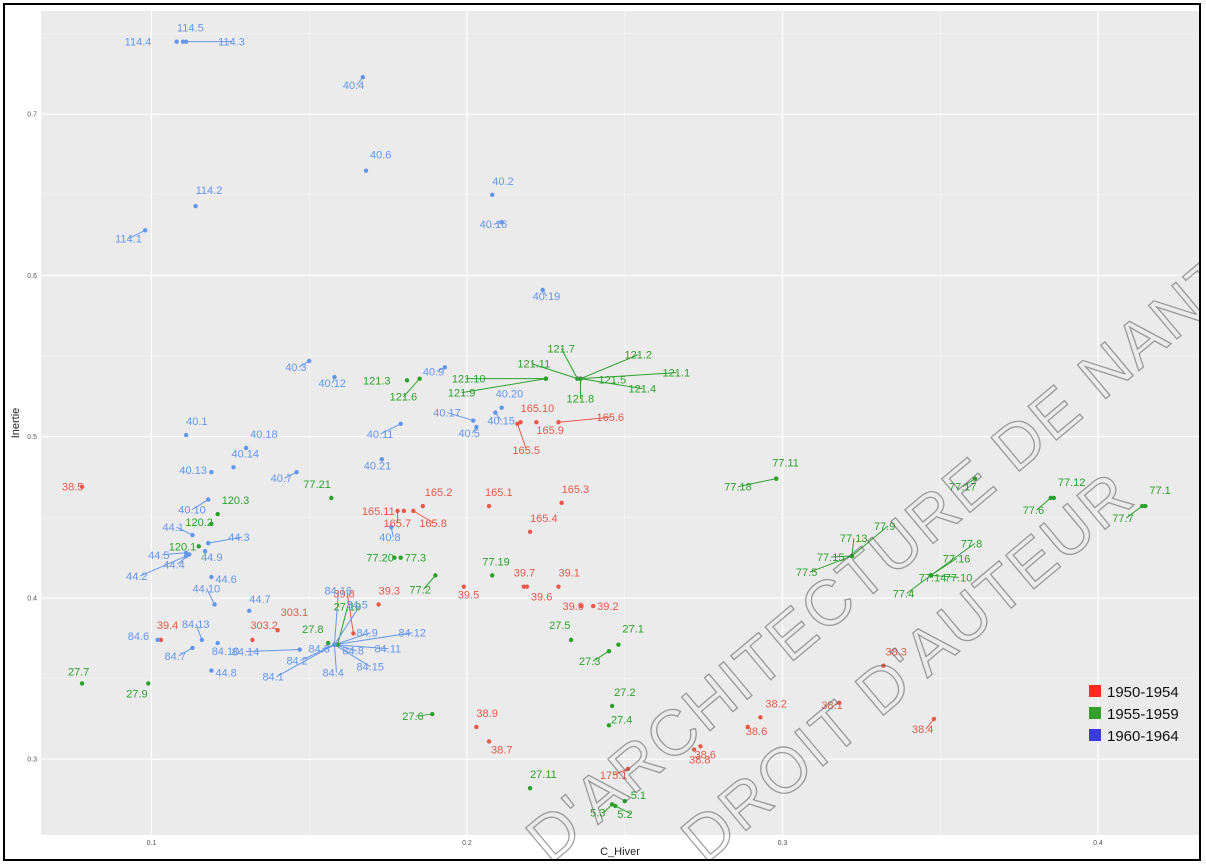 Image resolution: width=1206 pixels, height=866 pixels. Describe the element at coordinates (196, 422) in the screenshot. I see `point-label: 40.1` at that location.